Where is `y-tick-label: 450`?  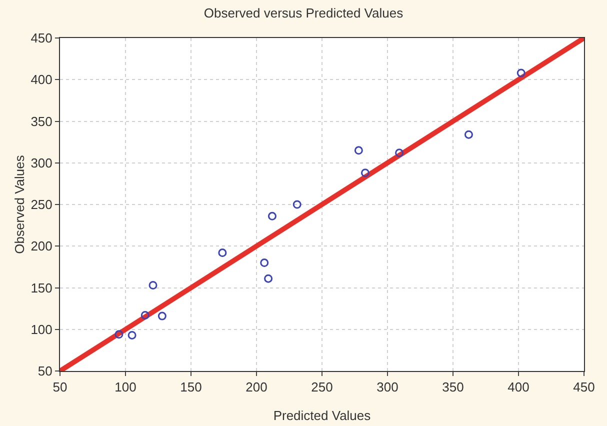 y-tick-label: 450 is located at coordinates (41, 38).